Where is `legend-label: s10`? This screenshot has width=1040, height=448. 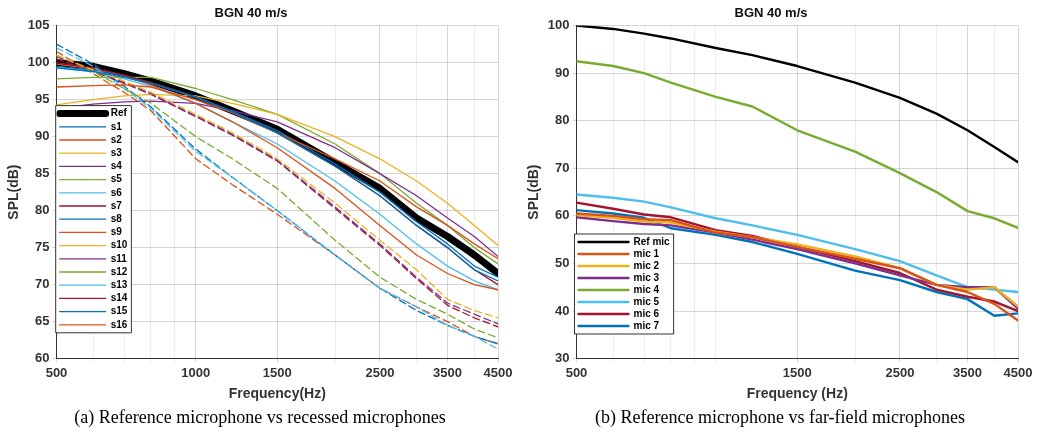
legend-label: s10 is located at coordinates (119, 245).